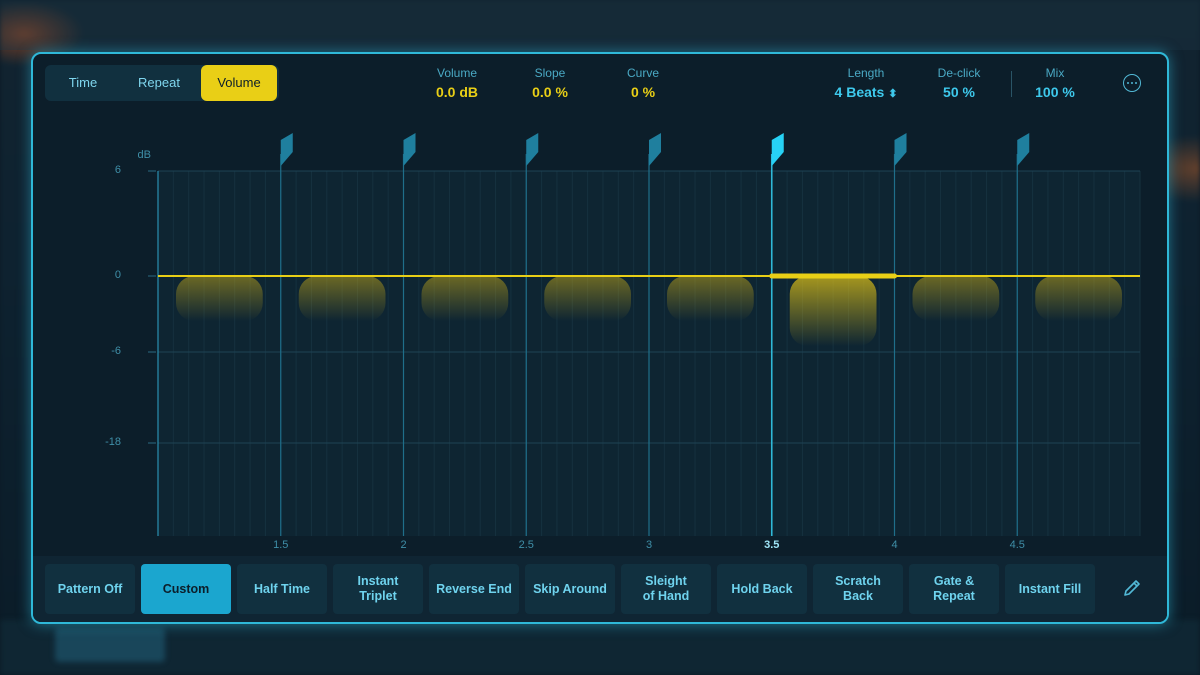 The width and height of the screenshot is (1200, 675). Describe the element at coordinates (550, 92) in the screenshot. I see `slope-value: 0.0 %` at that location.